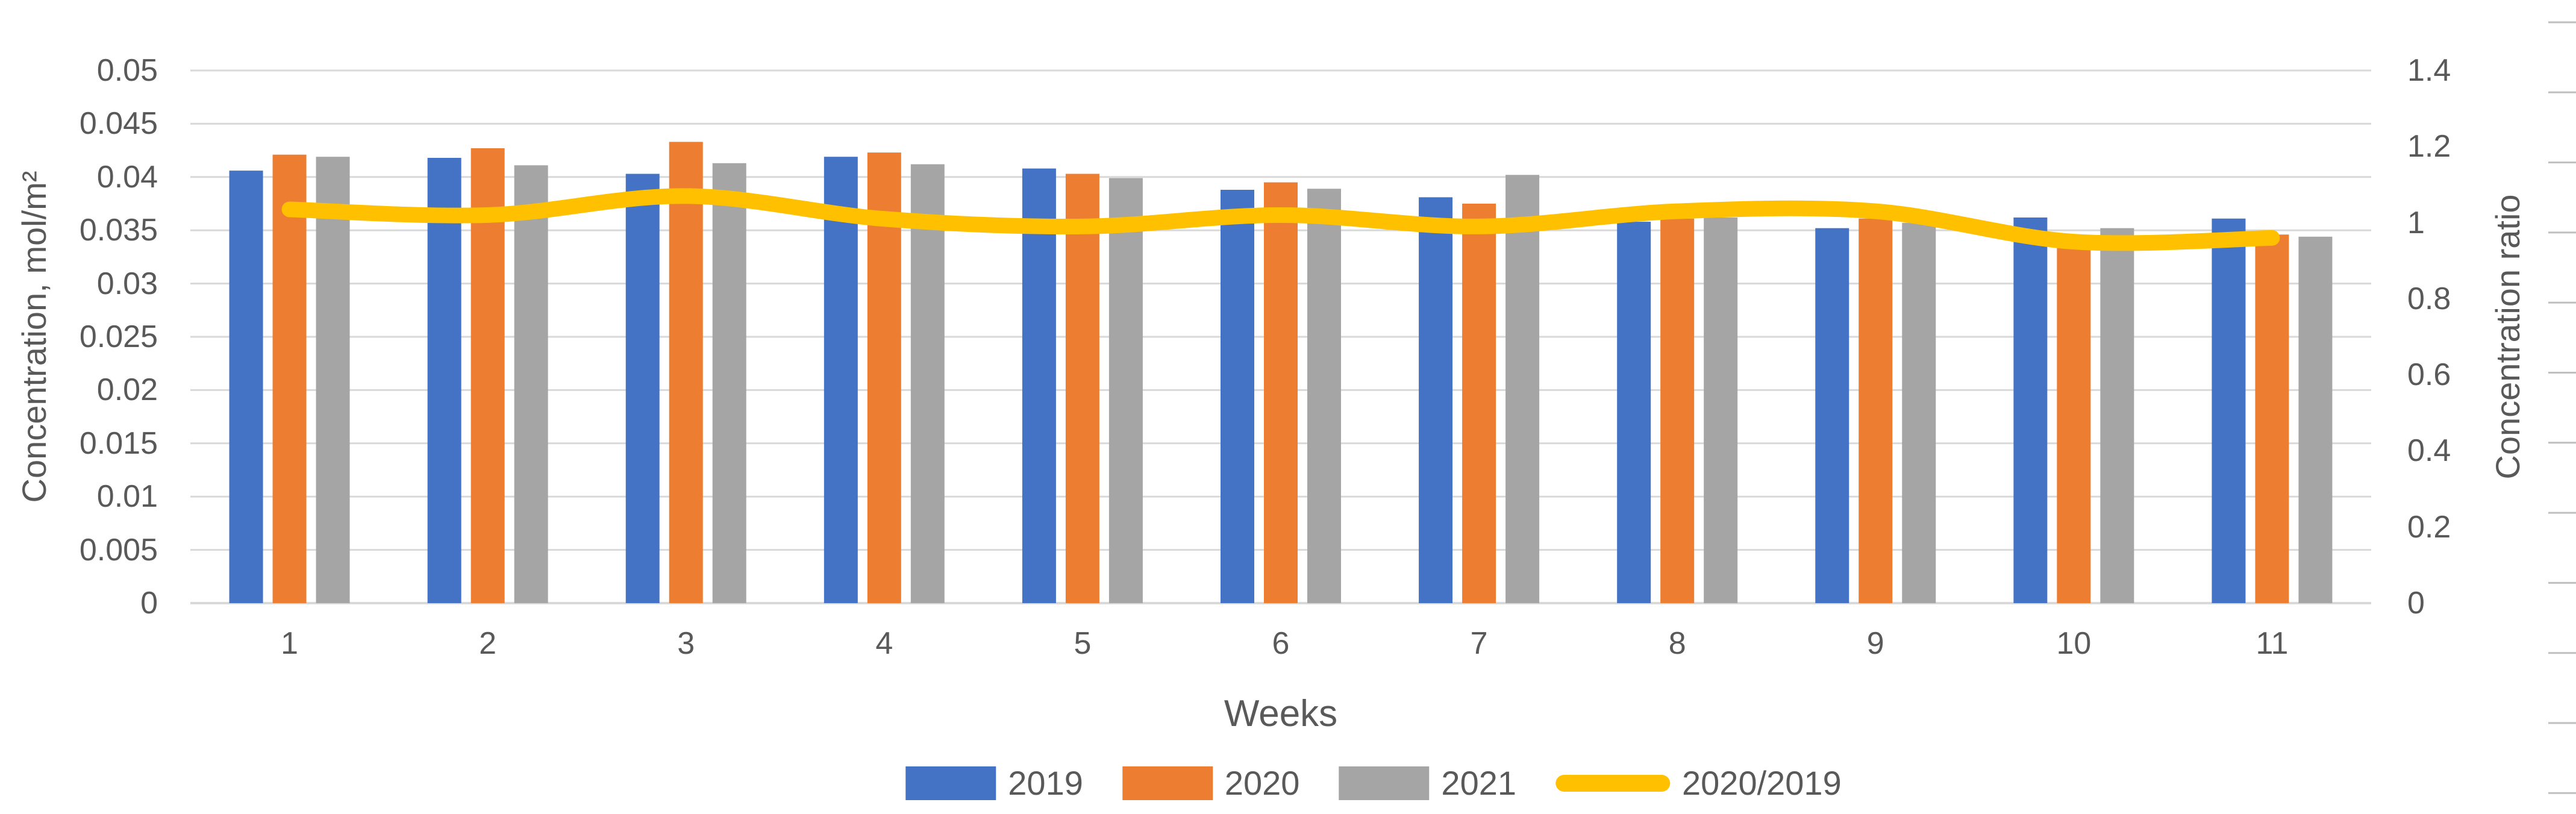 The height and width of the screenshot is (814, 2576). What do you see at coordinates (488, 643) in the screenshot?
I see `x-axis-tick-label: 2` at bounding box center [488, 643].